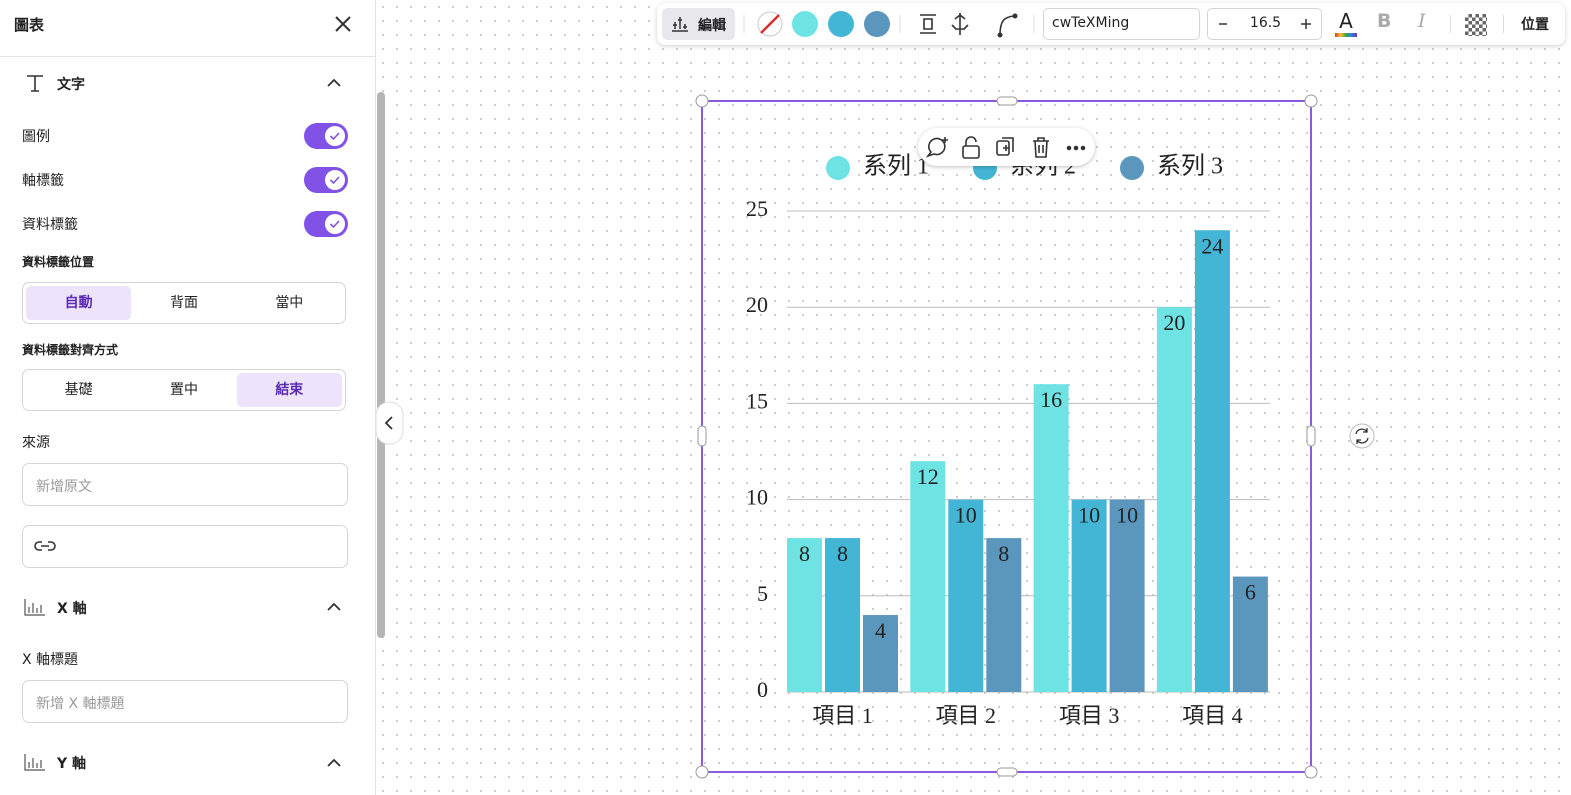 This screenshot has height=795, width=1571. I want to click on text-color-button: A, so click(1346, 21).